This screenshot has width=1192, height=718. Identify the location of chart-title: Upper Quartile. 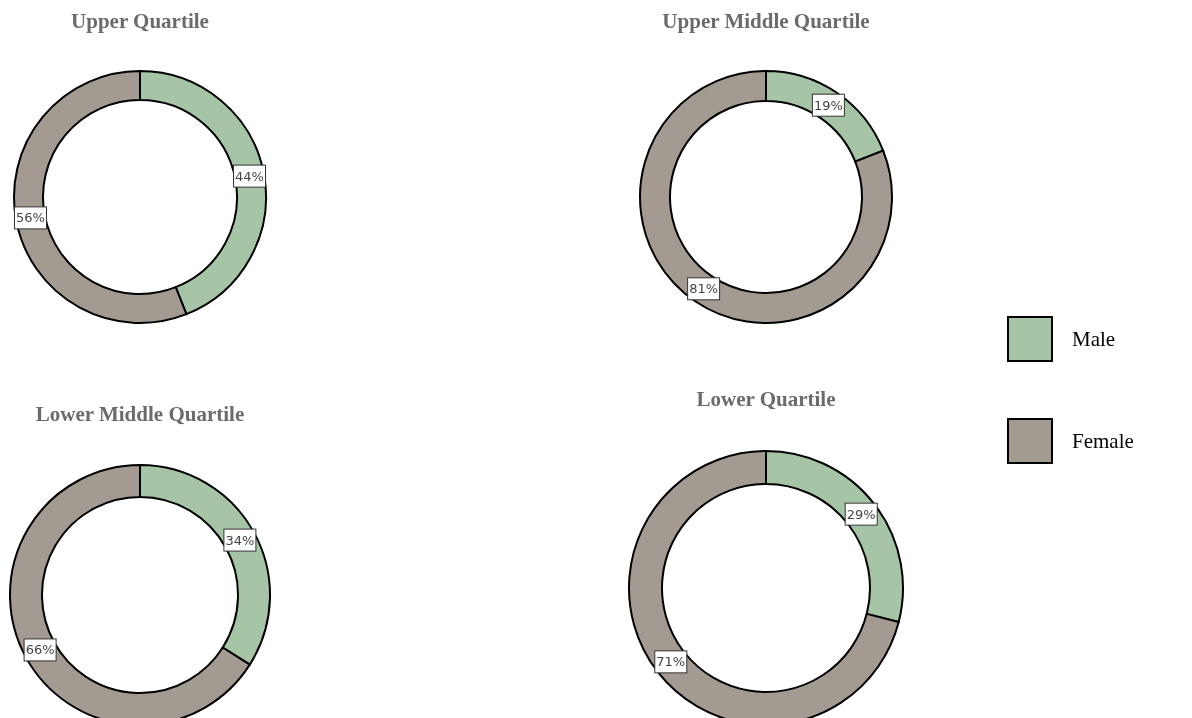
(140, 21).